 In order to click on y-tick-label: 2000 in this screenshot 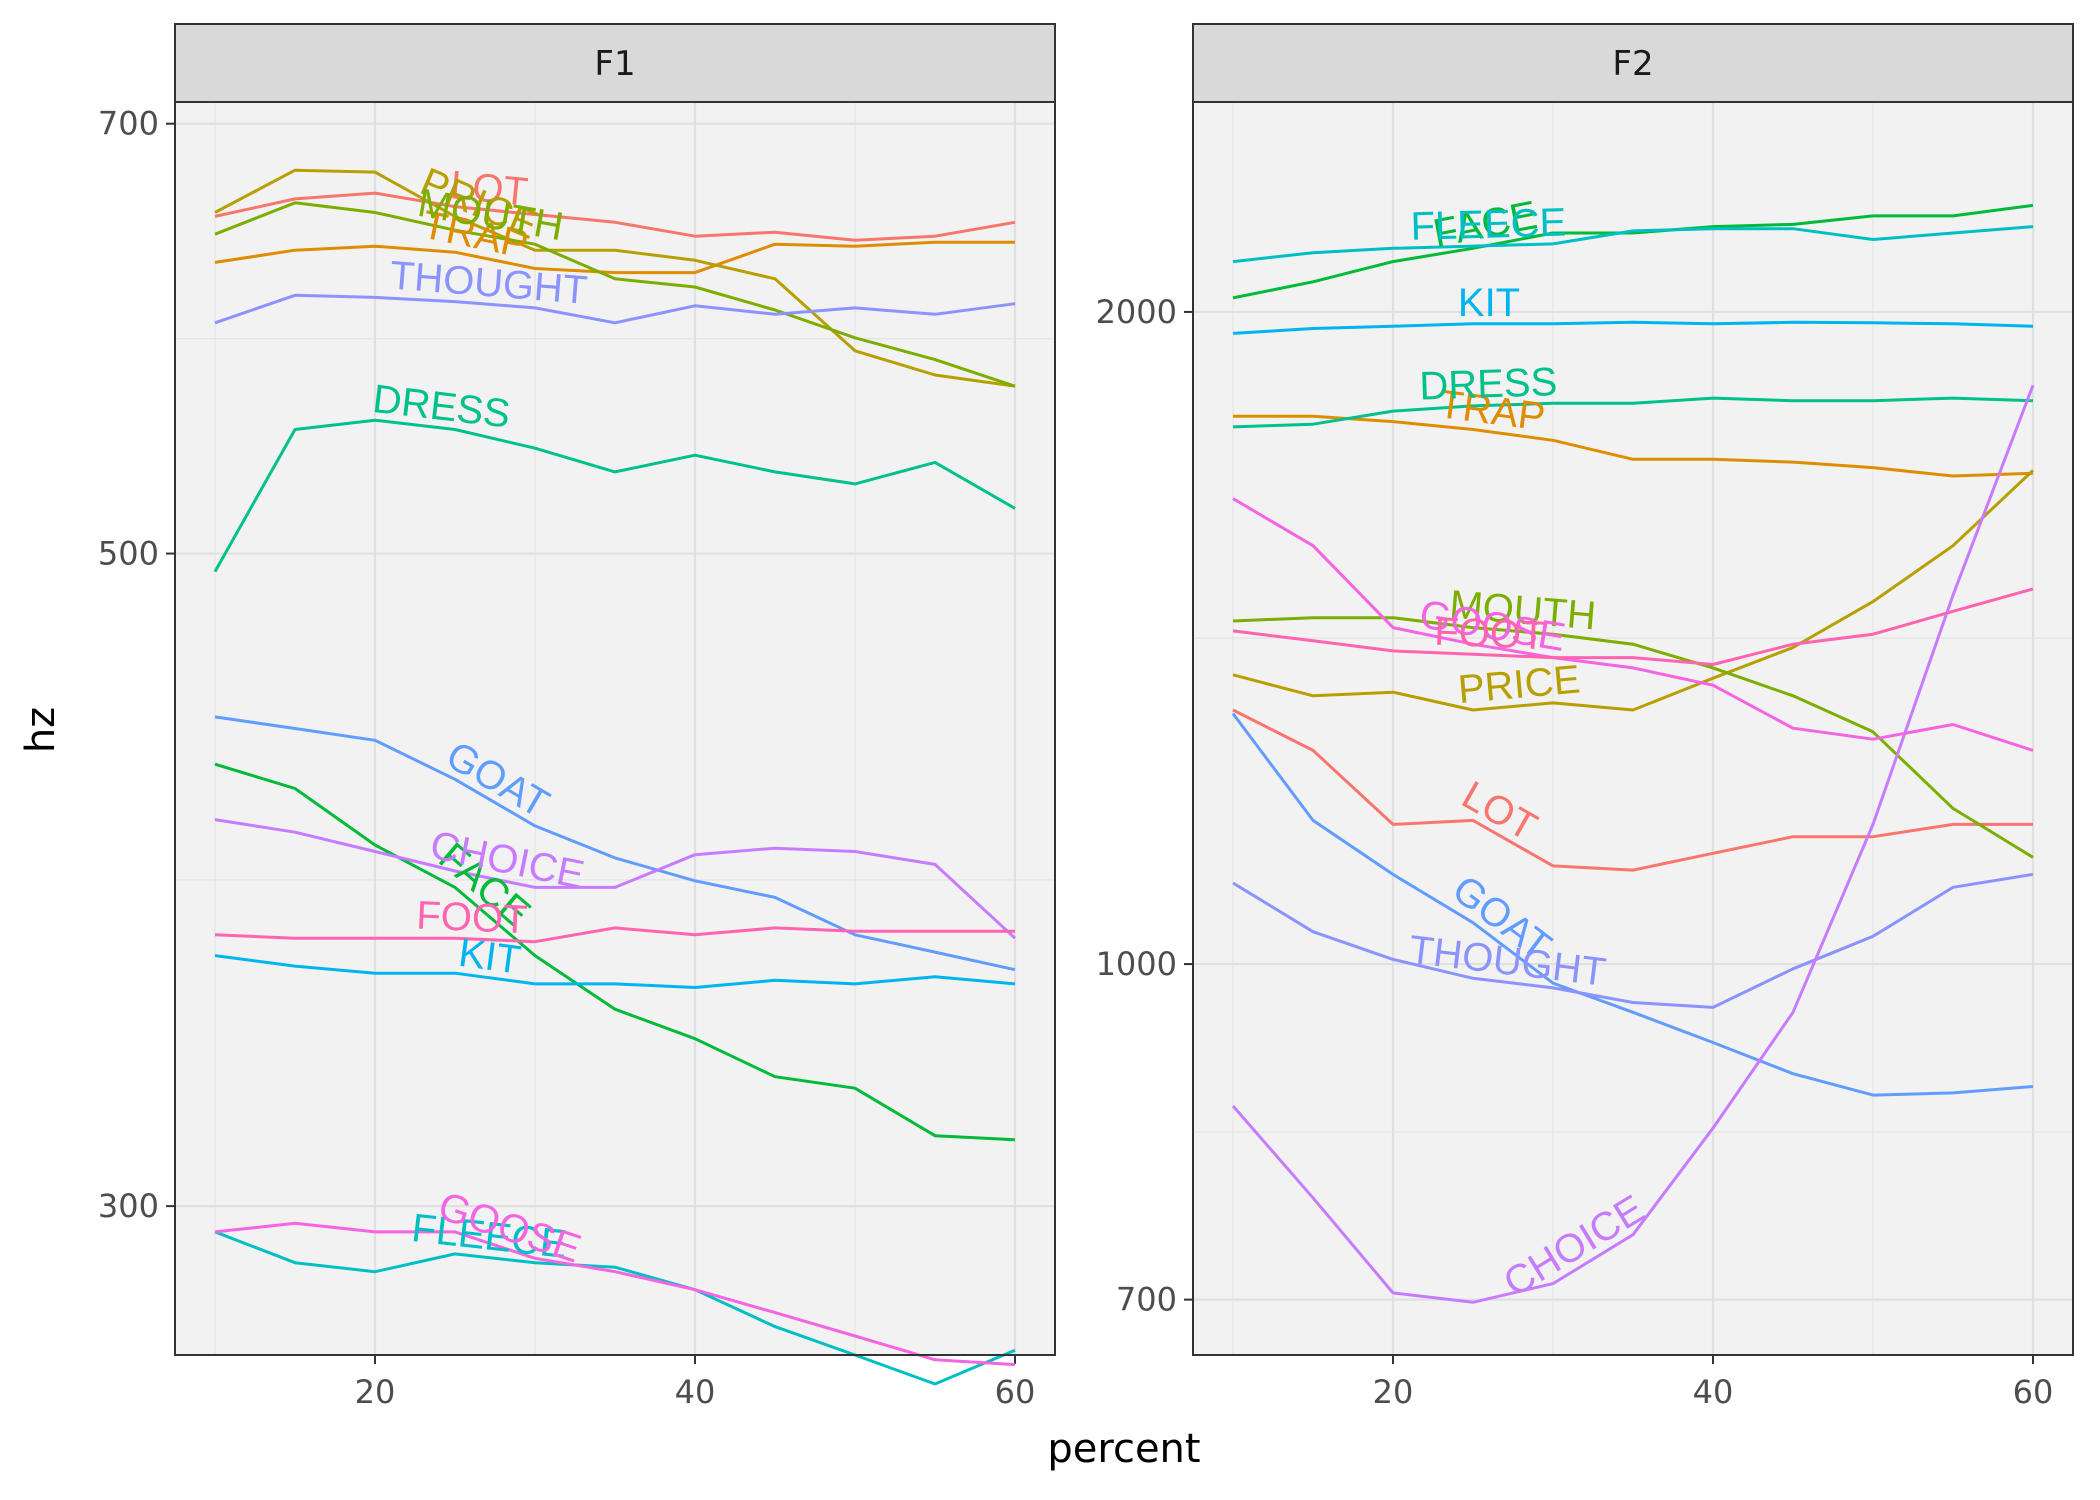, I will do `click(1136, 312)`.